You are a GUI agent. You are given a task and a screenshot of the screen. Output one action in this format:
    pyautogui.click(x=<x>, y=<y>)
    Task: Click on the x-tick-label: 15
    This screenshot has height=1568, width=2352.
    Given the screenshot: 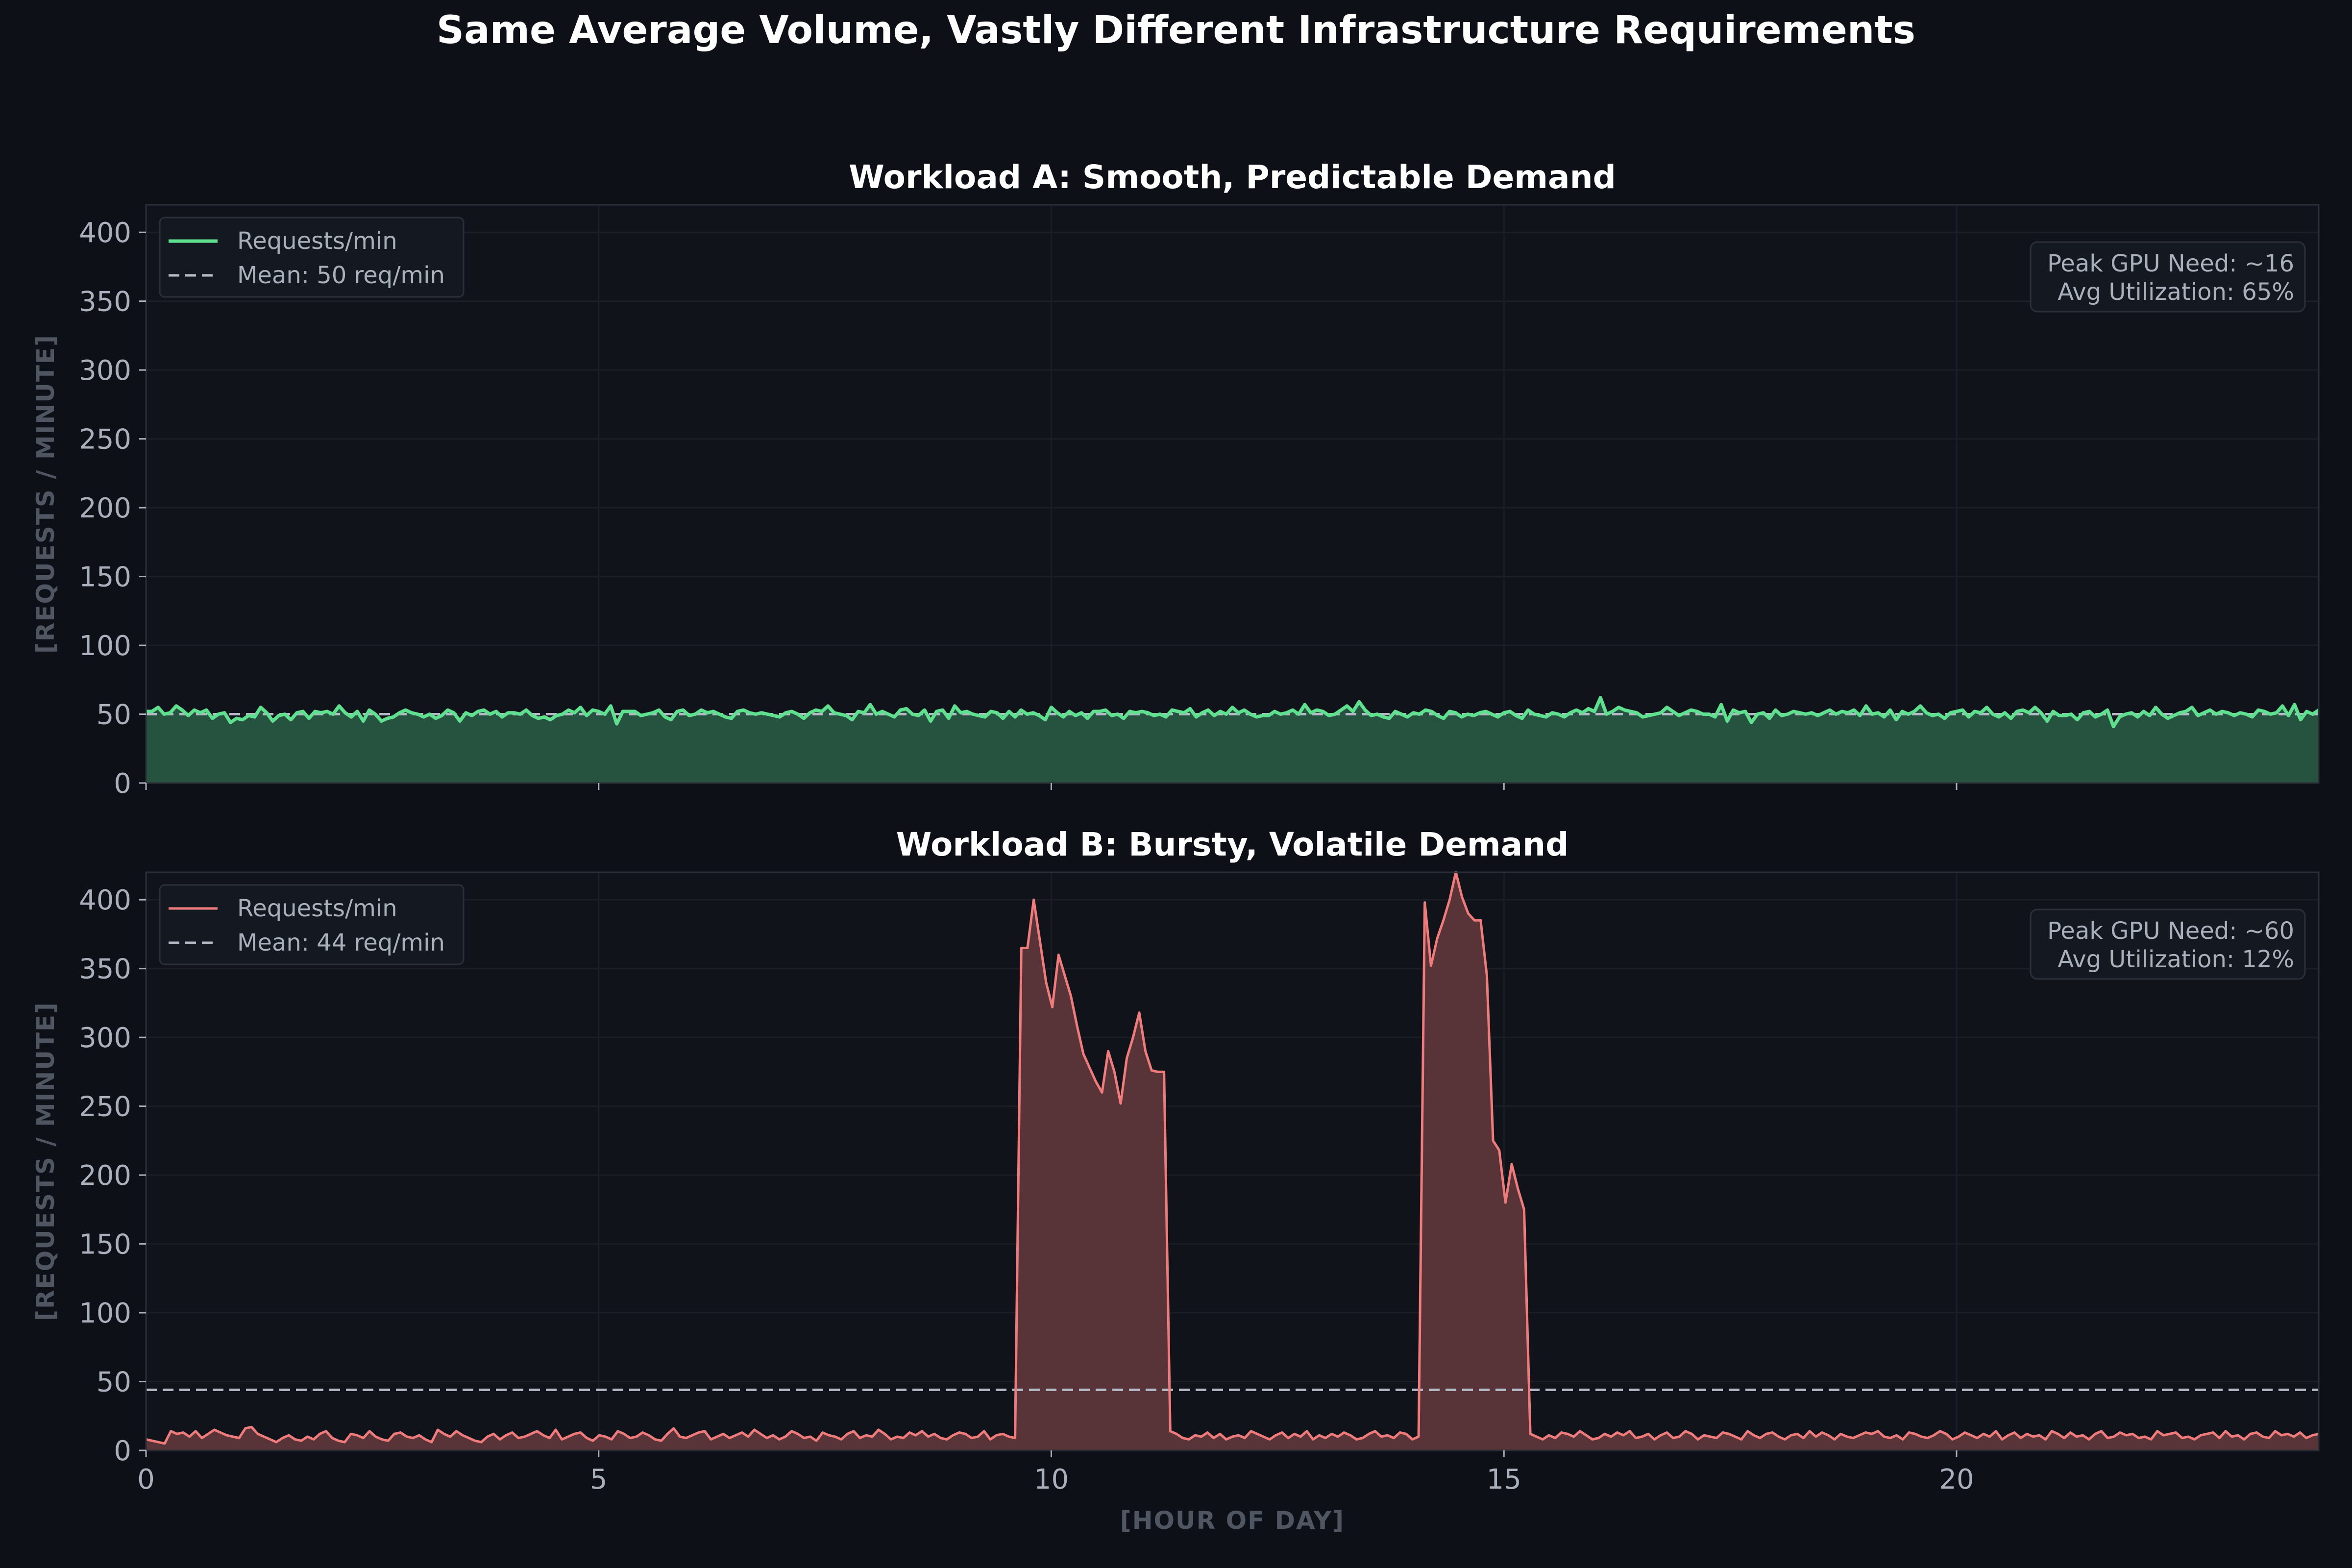 What is the action you would take?
    pyautogui.click(x=1504, y=1479)
    